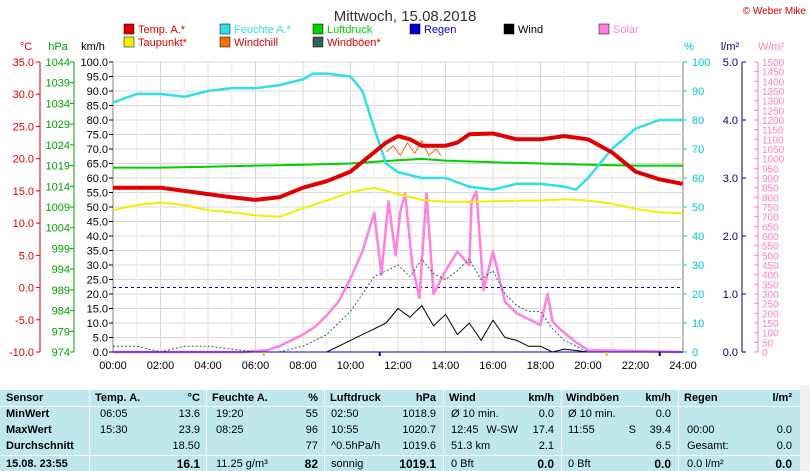  What do you see at coordinates (345, 414) in the screenshot?
I see `table-cell-press-time: 02:50` at bounding box center [345, 414].